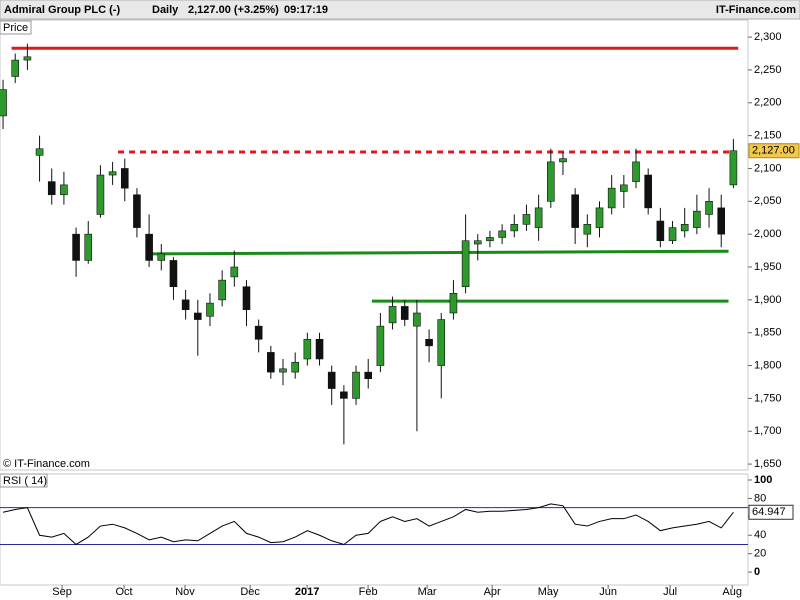 This screenshot has width=800, height=600. Describe the element at coordinates (368, 524) in the screenshot. I see `rsi-line` at that location.